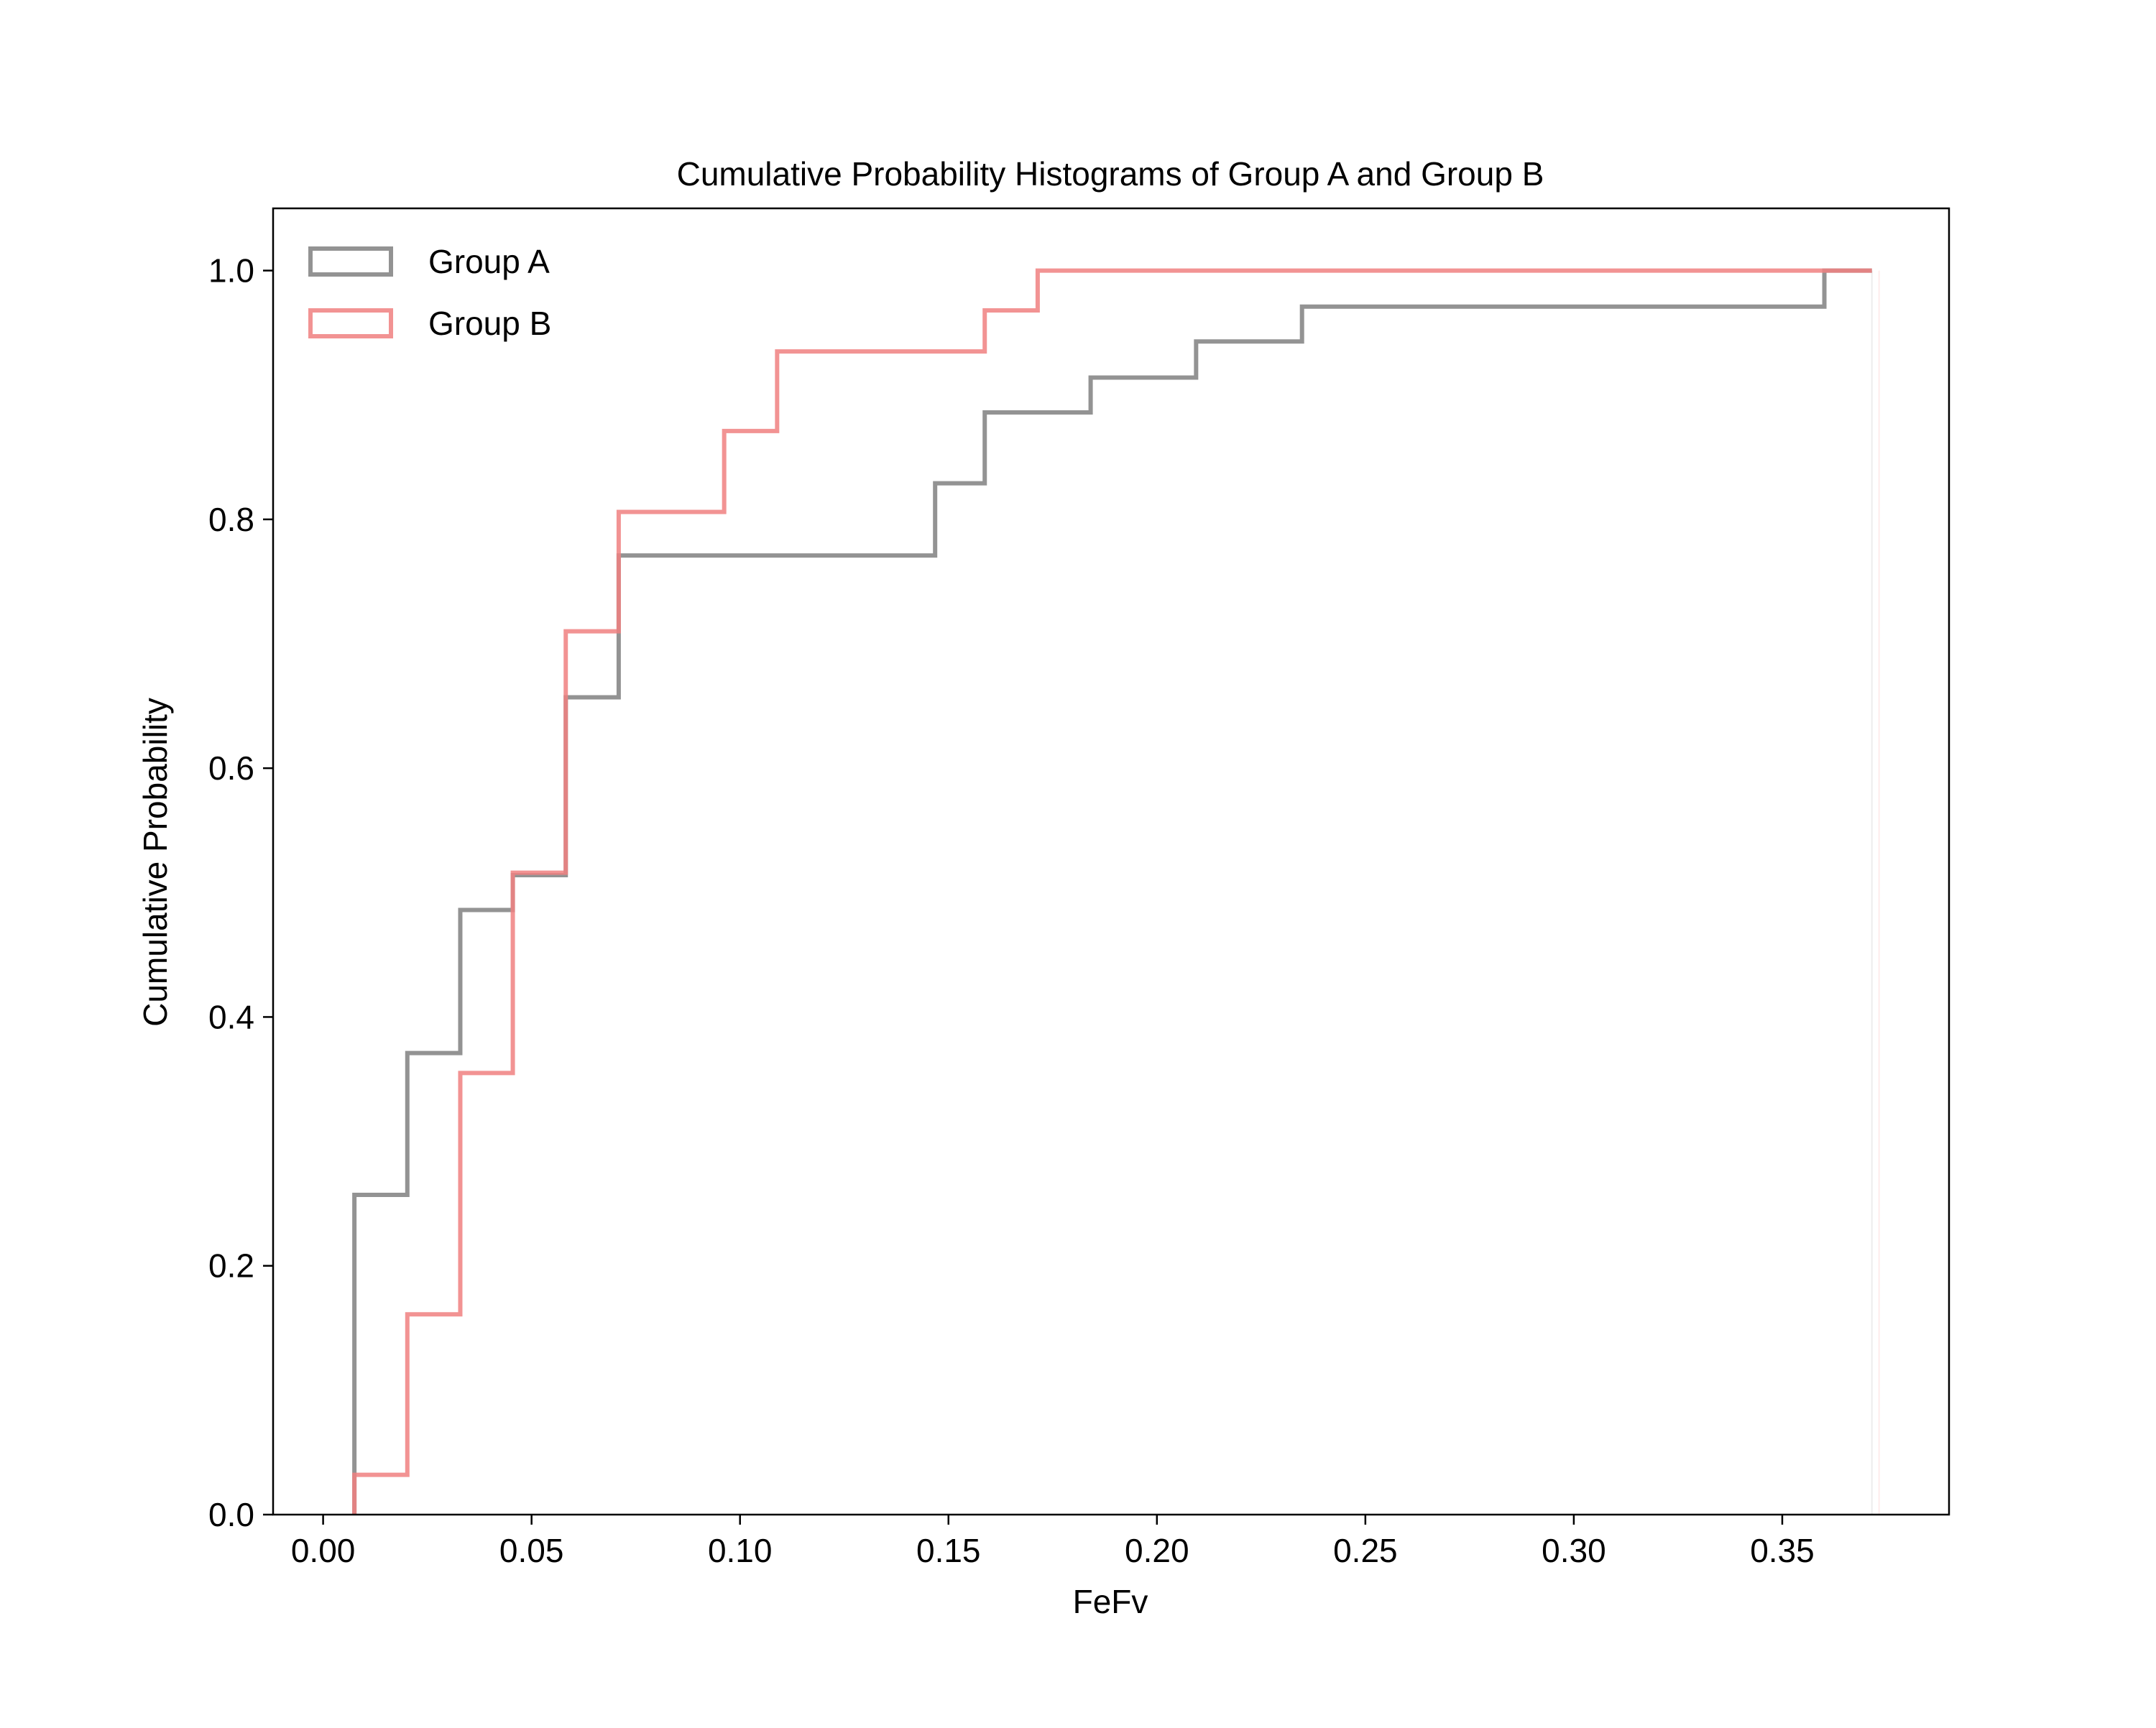  Describe the element at coordinates (429, 293) in the screenshot. I see `legend: Group A Group B` at that location.